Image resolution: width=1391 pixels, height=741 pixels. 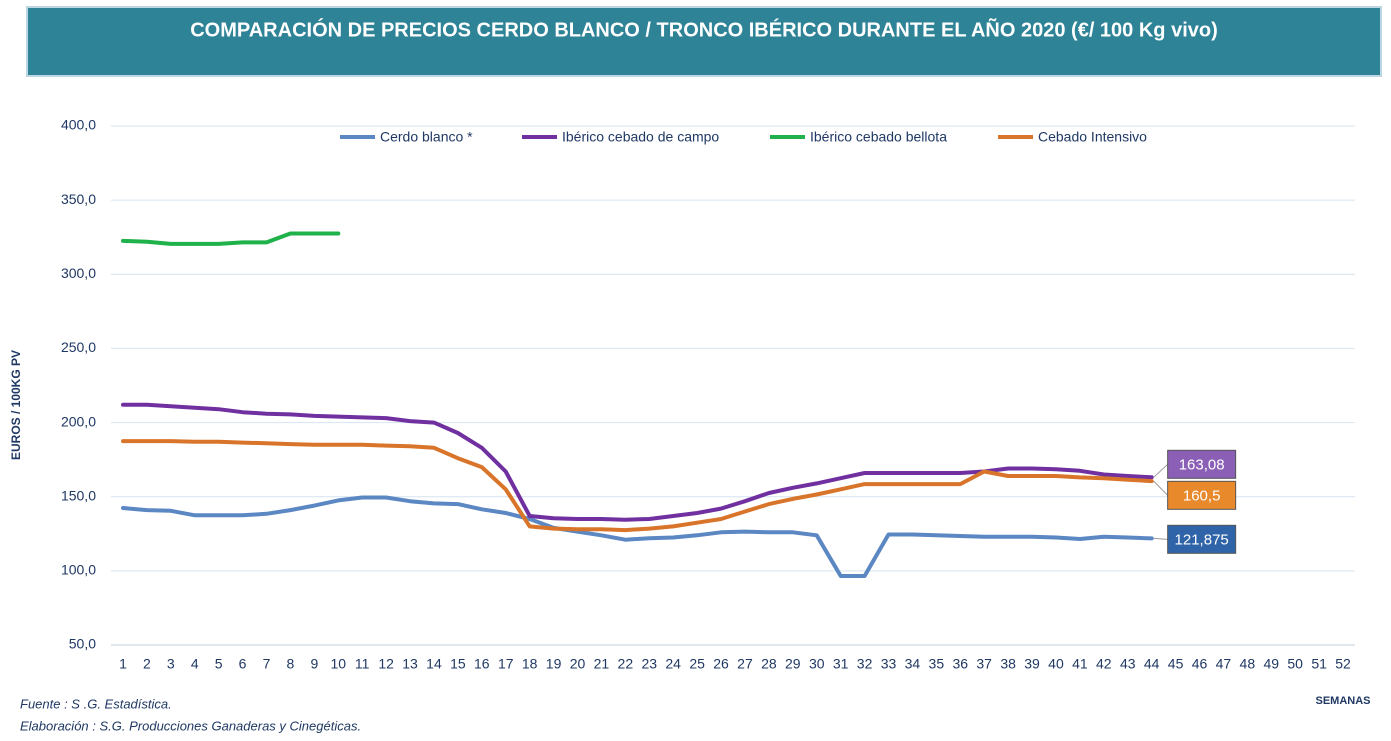 I want to click on x-tick-label: 28, so click(x=769, y=664).